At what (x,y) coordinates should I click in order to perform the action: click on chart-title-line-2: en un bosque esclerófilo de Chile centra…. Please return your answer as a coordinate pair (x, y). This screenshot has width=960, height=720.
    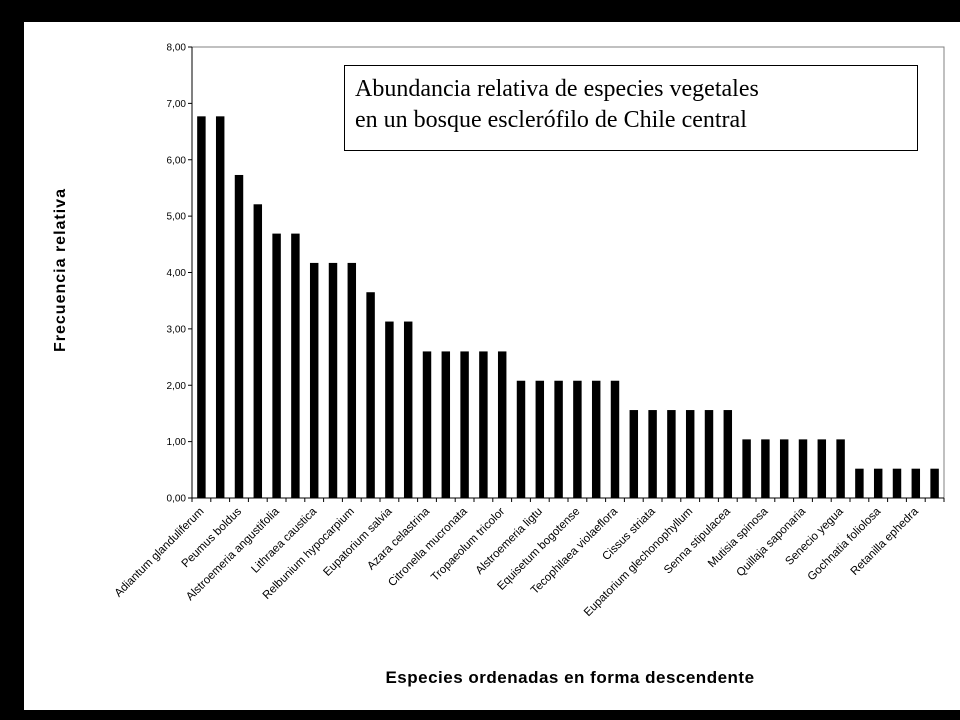
    Looking at the image, I should click on (551, 120).